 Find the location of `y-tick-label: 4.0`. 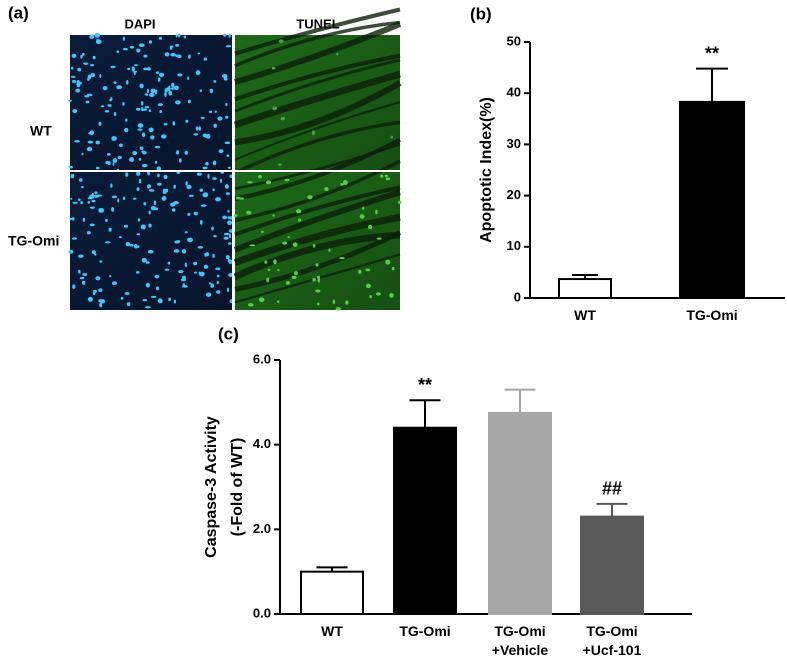

y-tick-label: 4.0 is located at coordinates (262, 443).